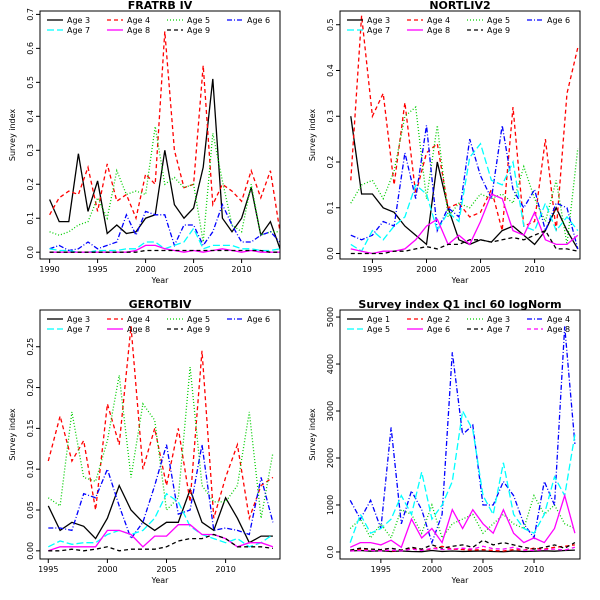  Describe the element at coordinates (30, 551) in the screenshot. I see `y-tick-label: 0.00` at that location.